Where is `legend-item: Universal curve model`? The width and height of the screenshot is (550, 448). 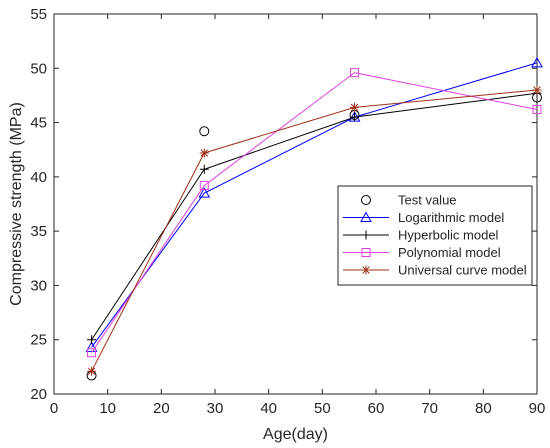
legend-item: Universal curve model is located at coordinates (435, 270).